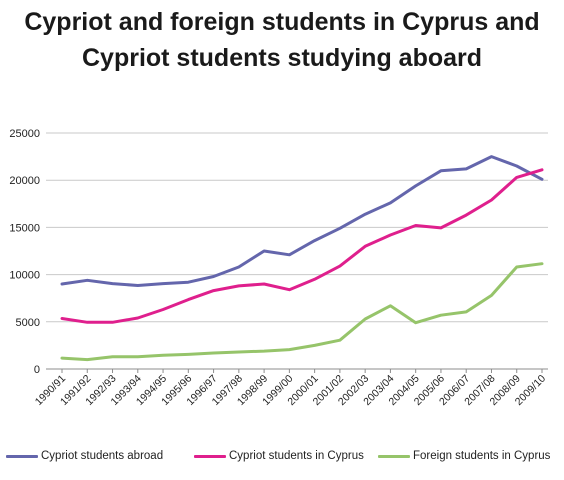 Image resolution: width=564 pixels, height=480 pixels. I want to click on chart-title-line-2: Cypriot students studying aboard, so click(282, 58).